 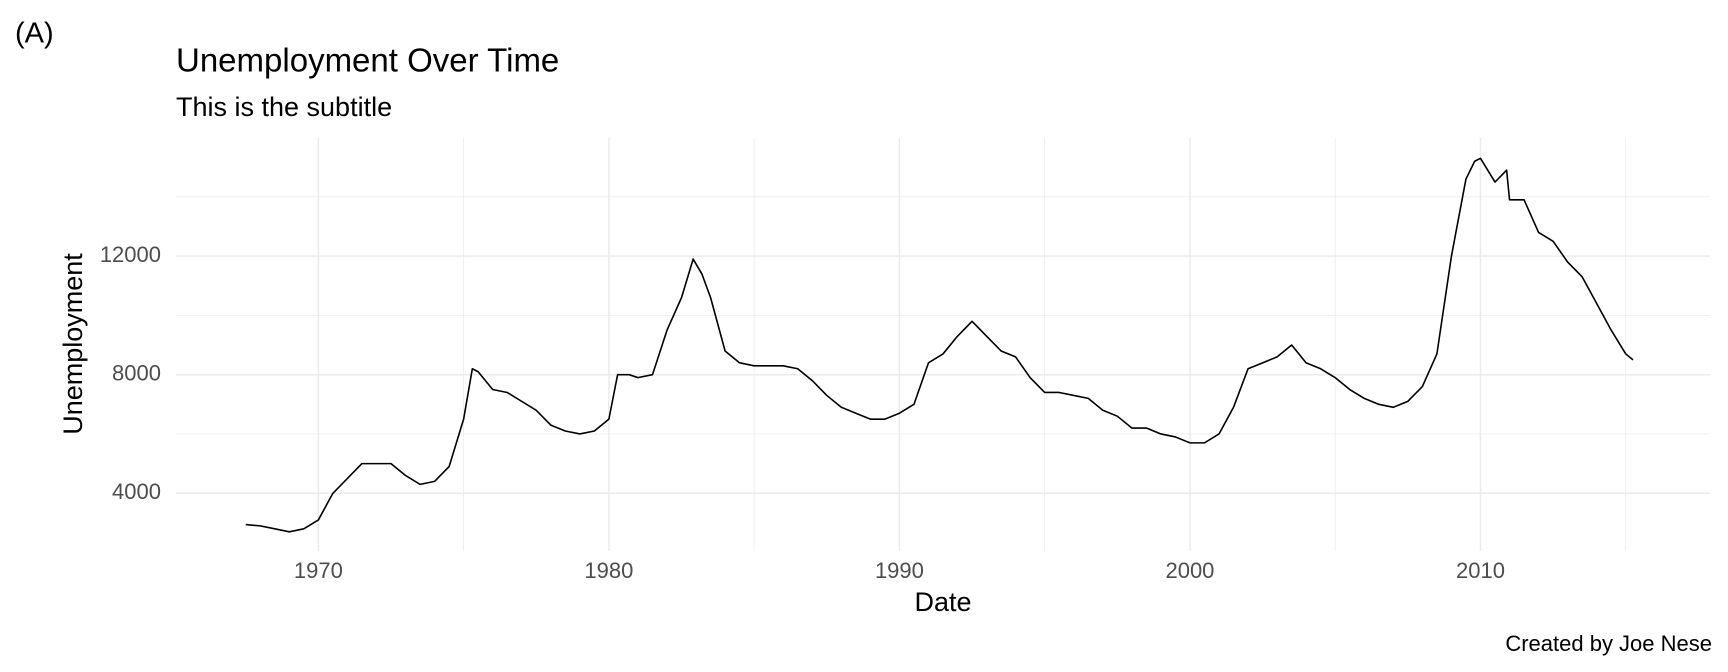 What do you see at coordinates (136, 373) in the screenshot?
I see `y-tick-label: 8000` at bounding box center [136, 373].